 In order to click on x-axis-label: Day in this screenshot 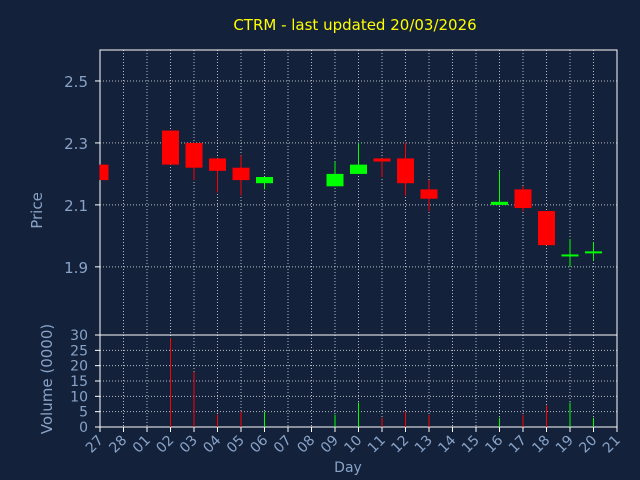, I will do `click(348, 468)`.